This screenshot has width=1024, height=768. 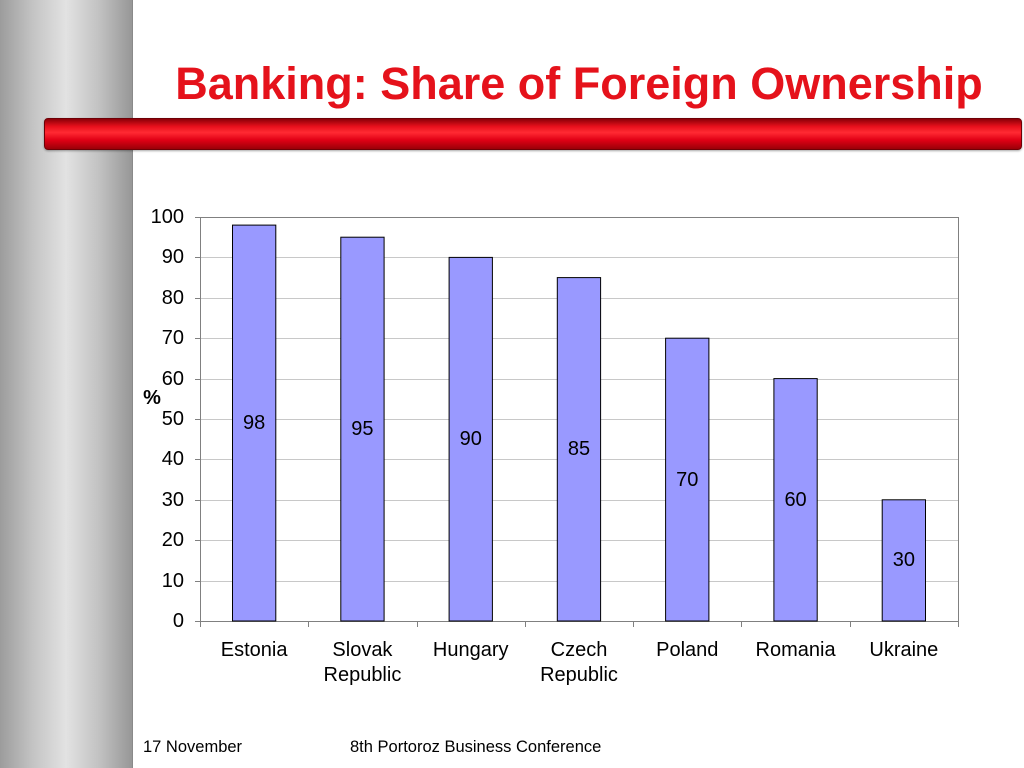 I want to click on y-tick-label: 0, so click(x=178, y=621).